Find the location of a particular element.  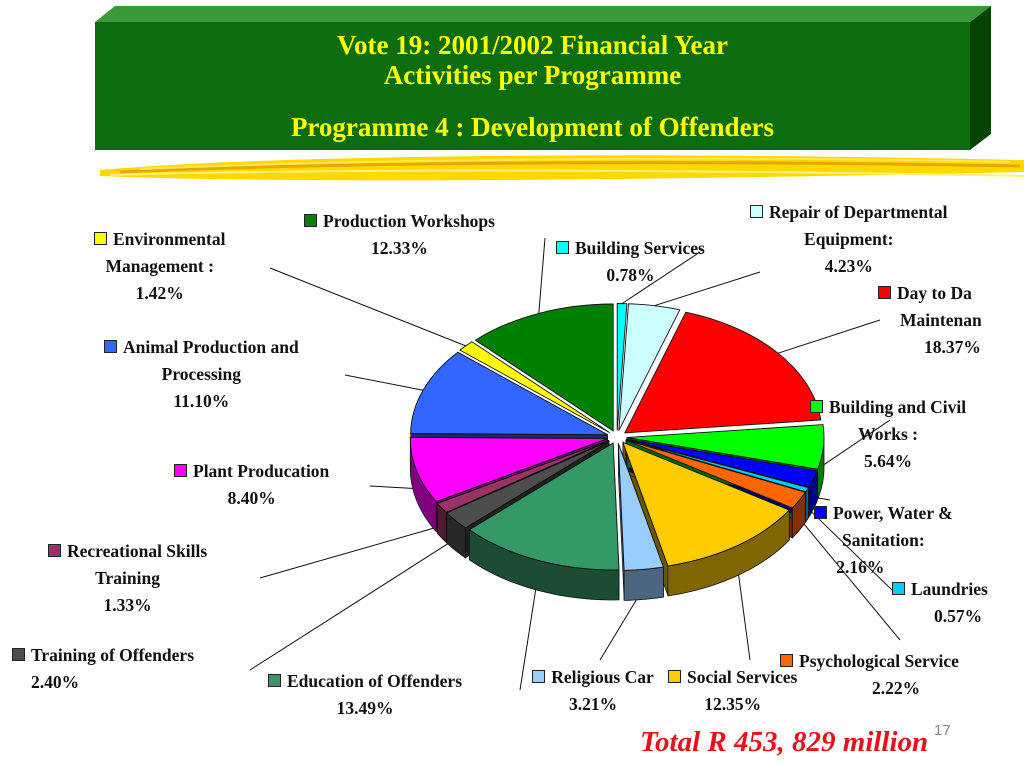

slice-label-education-of-offenders: Education of Offenders 13.49% is located at coordinates (365, 695).